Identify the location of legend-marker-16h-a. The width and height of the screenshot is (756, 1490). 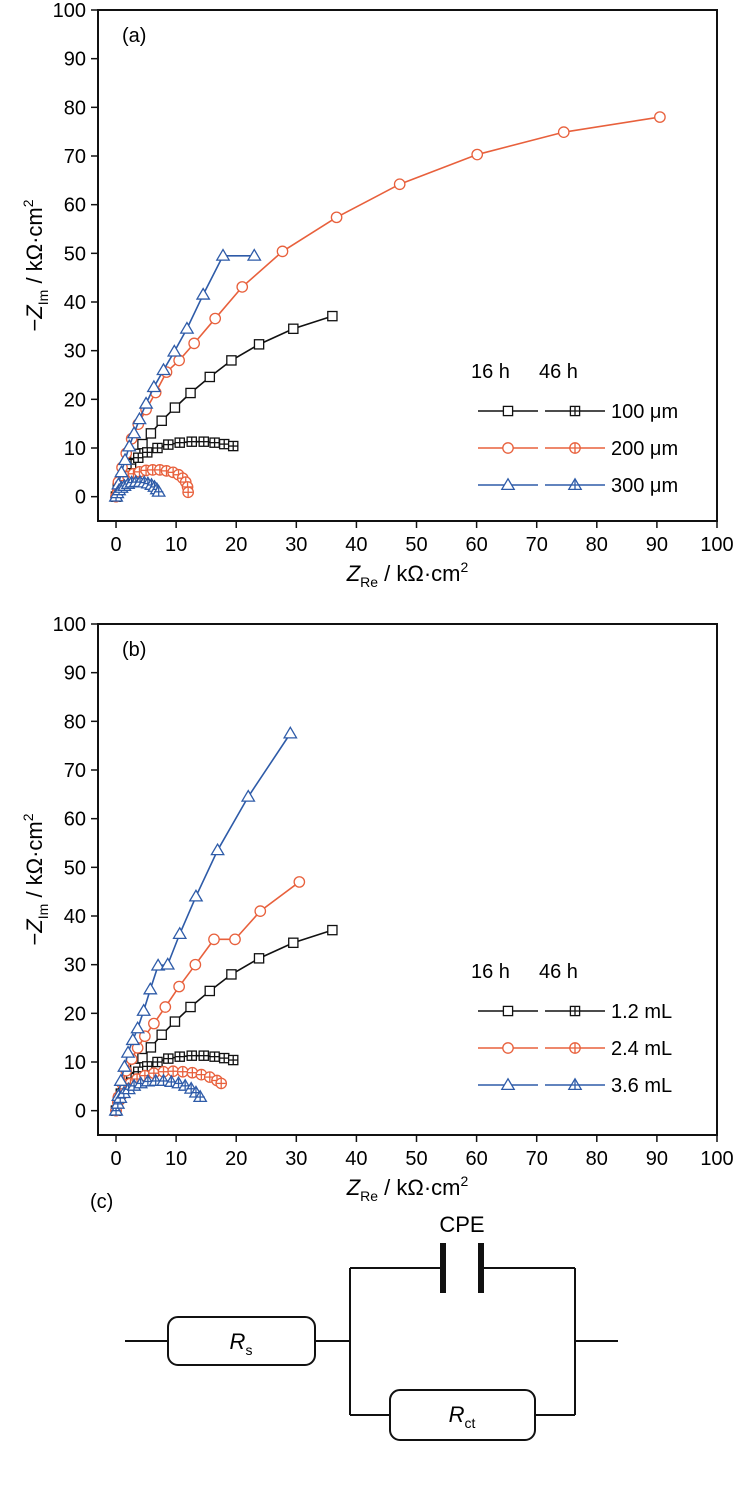
(508, 411).